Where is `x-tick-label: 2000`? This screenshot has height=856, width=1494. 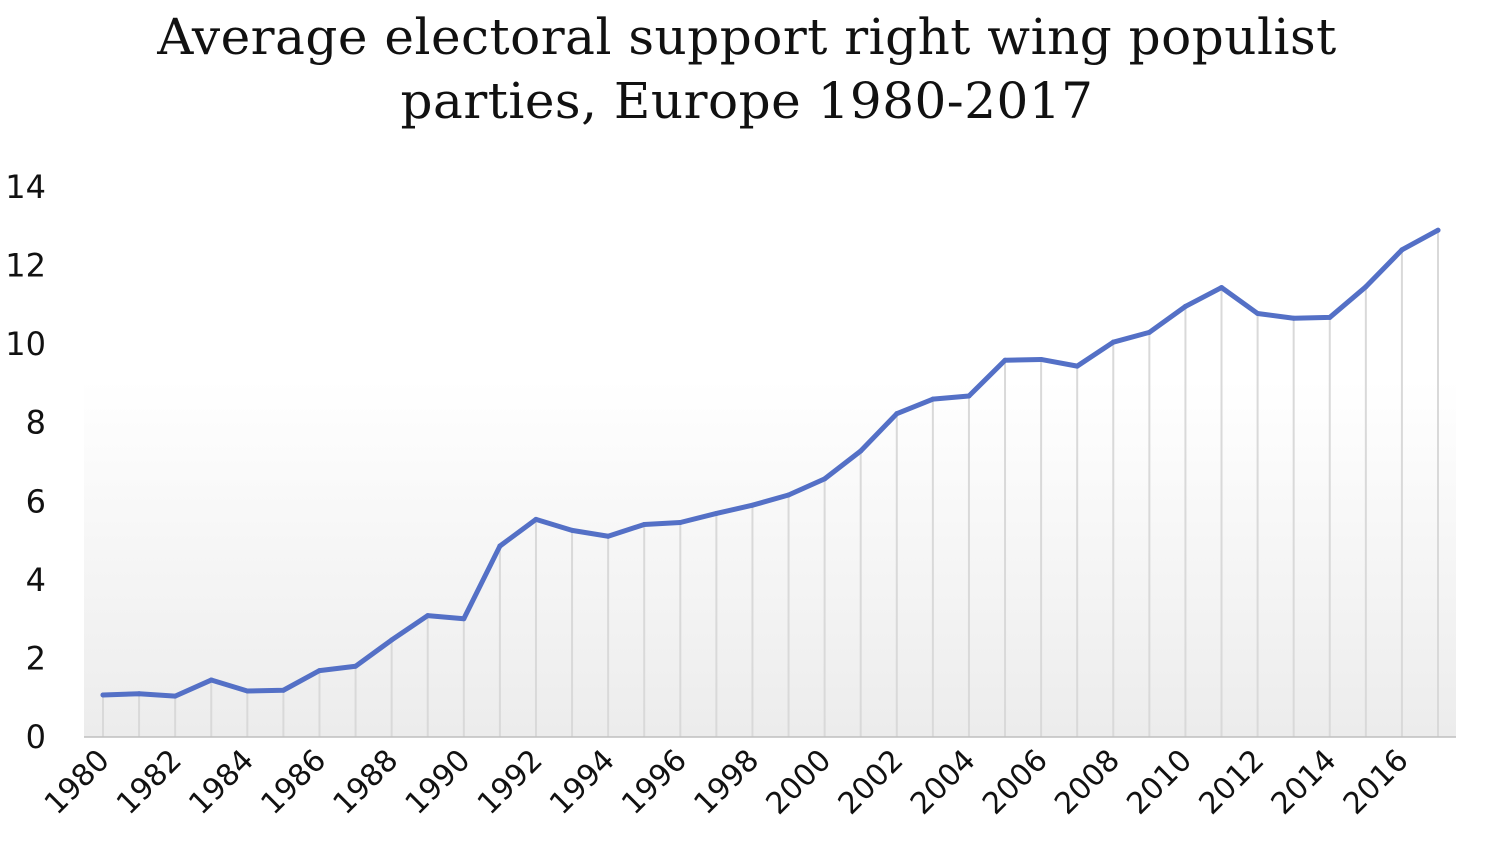
x-tick-label: 2000 is located at coordinates (799, 782).